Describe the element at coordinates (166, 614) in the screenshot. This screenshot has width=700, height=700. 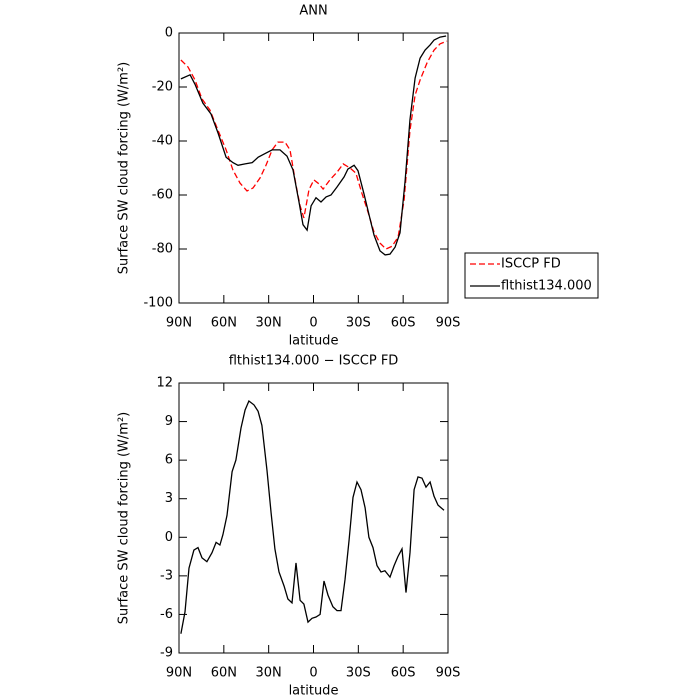
I see `y-tick-label: -6` at that location.